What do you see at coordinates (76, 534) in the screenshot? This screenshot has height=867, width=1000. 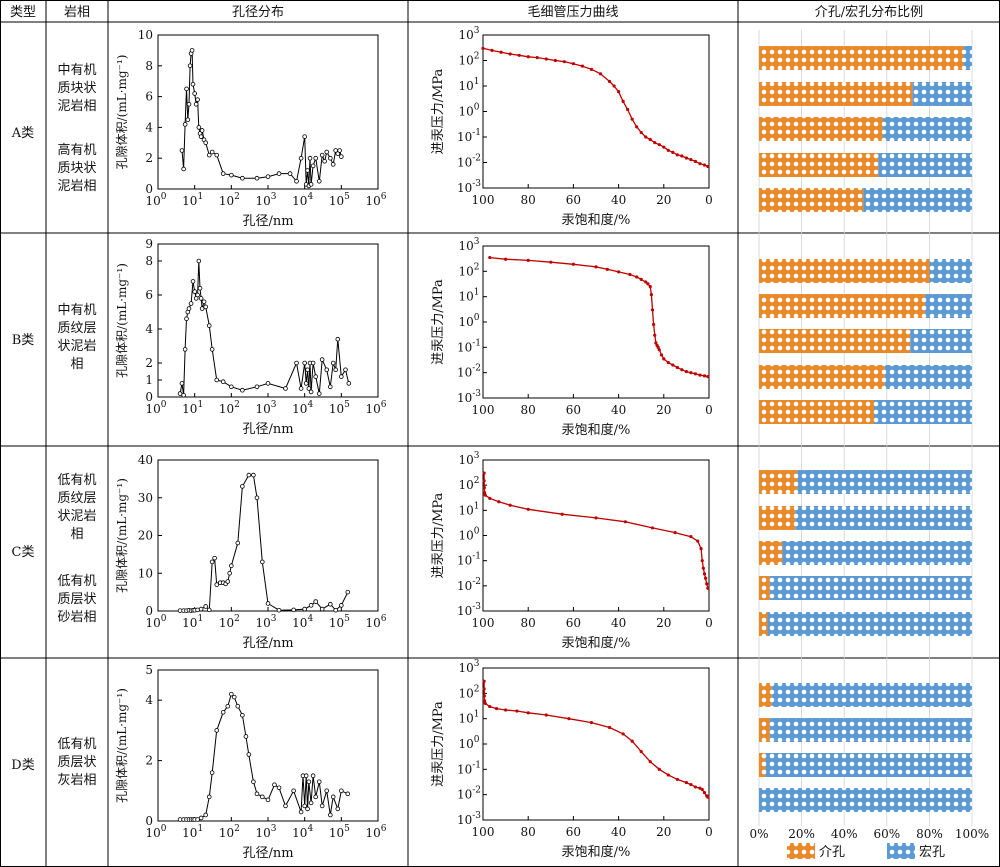 I see `lithofacies-c1-line4: 相` at bounding box center [76, 534].